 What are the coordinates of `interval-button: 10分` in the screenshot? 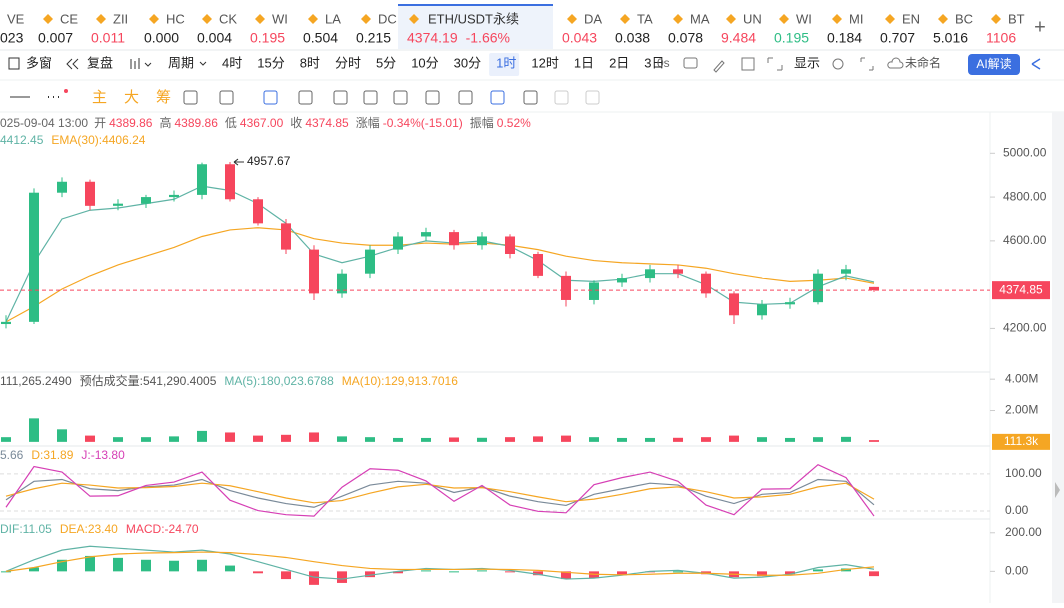 It's located at (424, 62).